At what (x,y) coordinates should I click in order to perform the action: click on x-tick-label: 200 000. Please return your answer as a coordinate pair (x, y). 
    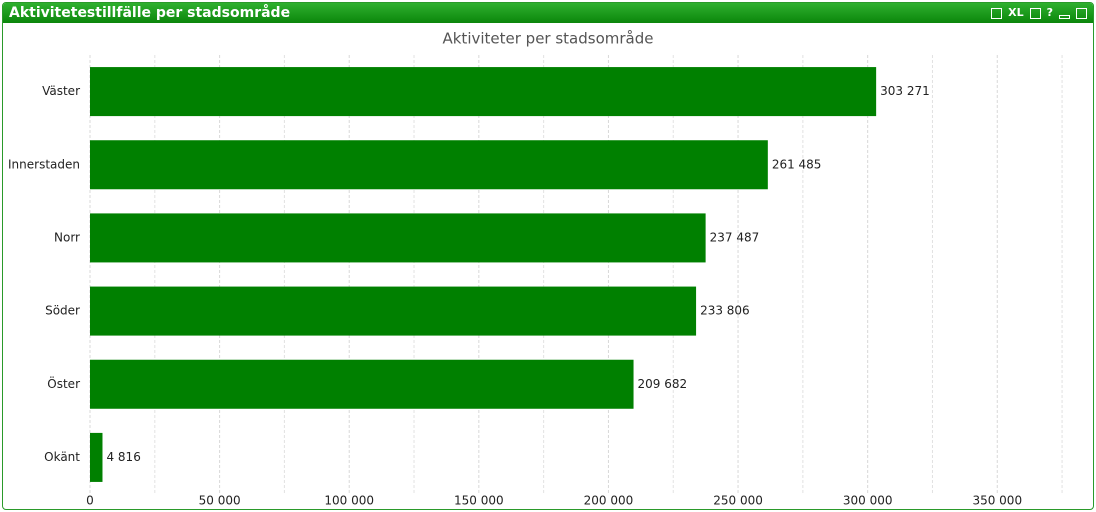
    Looking at the image, I should click on (609, 501).